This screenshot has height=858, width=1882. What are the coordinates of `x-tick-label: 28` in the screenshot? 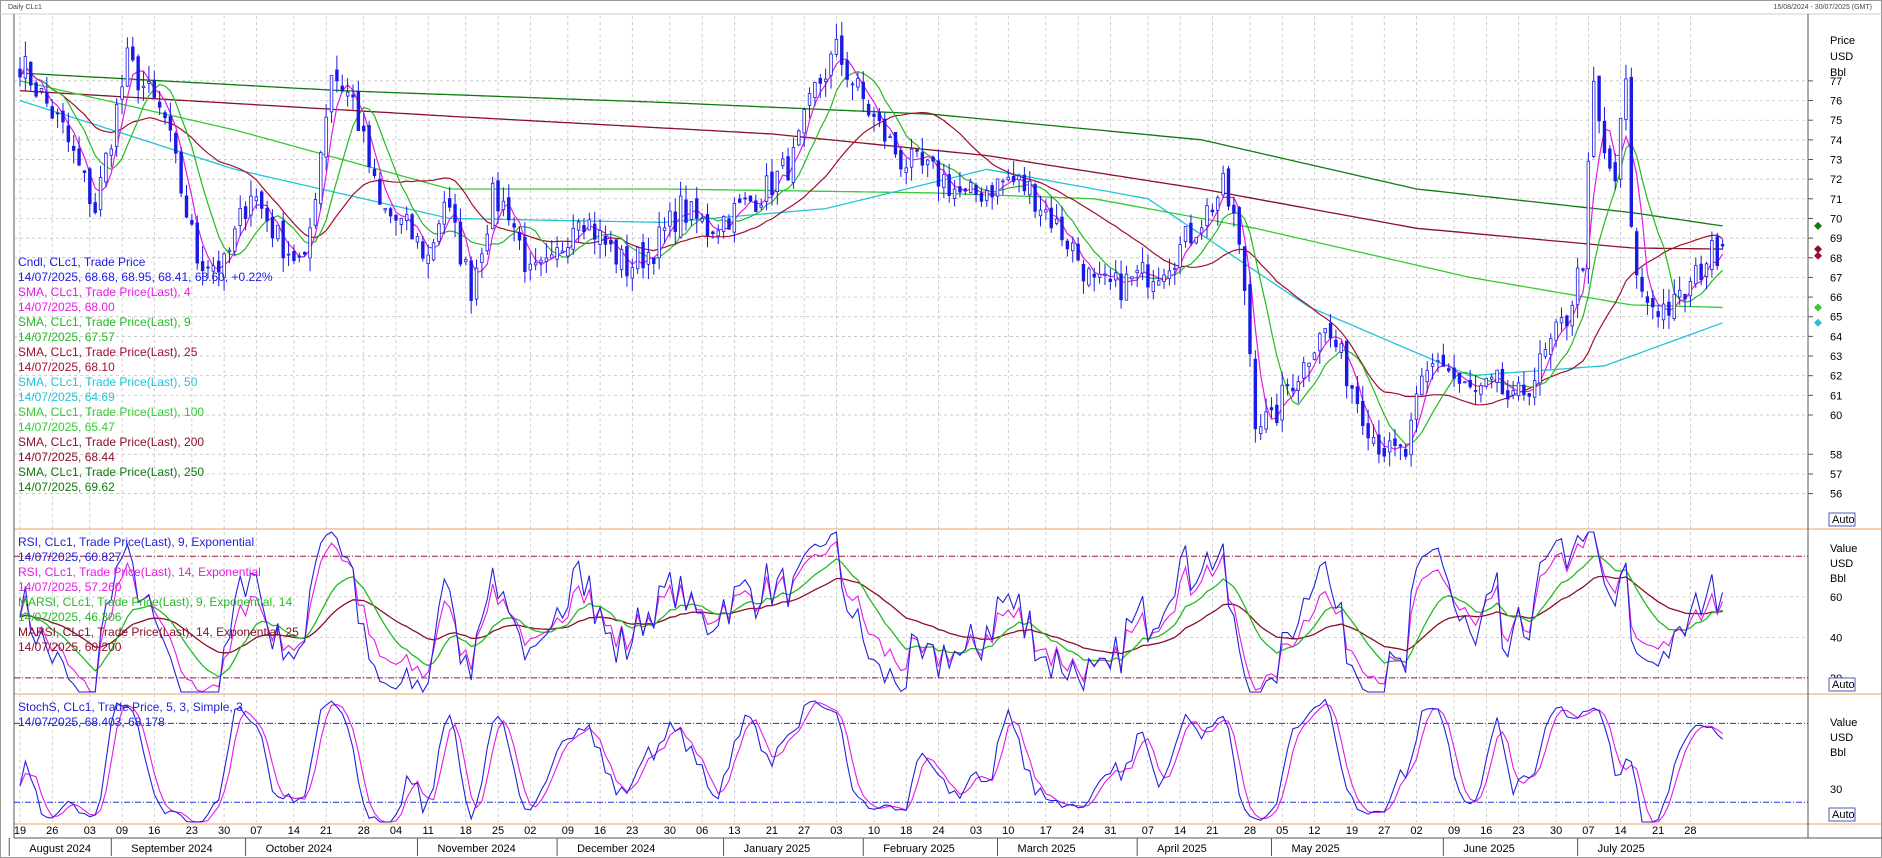 It's located at (1690, 831).